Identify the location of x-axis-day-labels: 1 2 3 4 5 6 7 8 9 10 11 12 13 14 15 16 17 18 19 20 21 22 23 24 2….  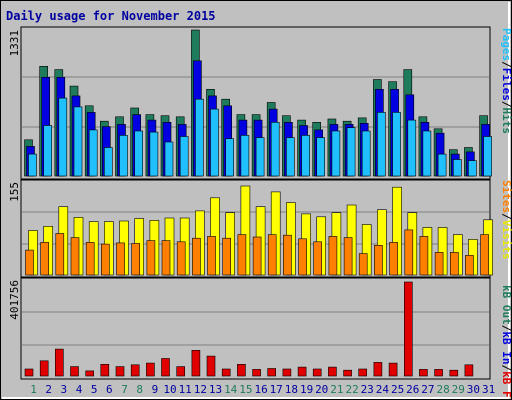
(262, 389).